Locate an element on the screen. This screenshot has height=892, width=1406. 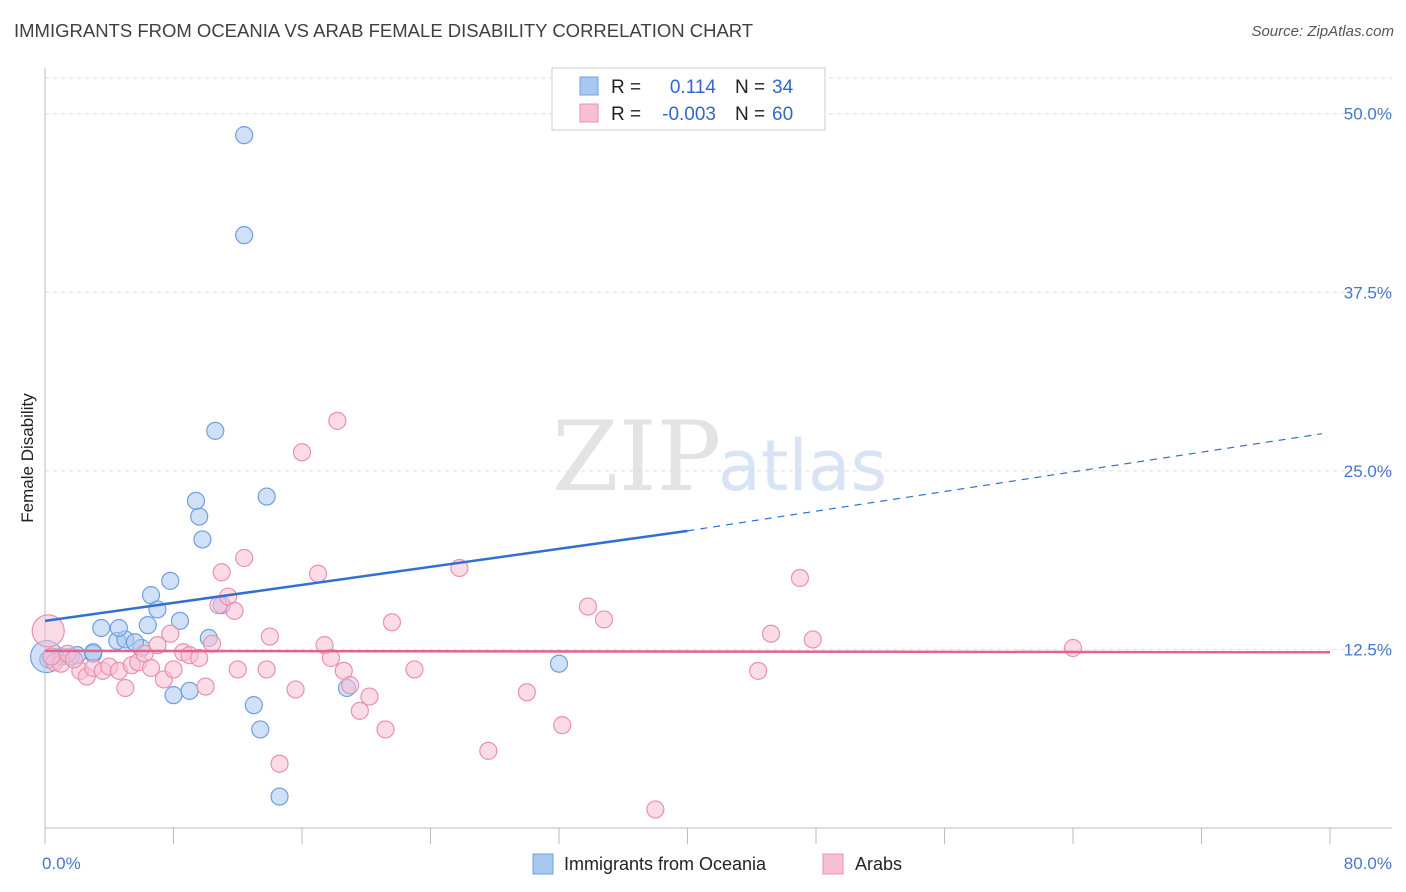
y-tick-label-1: 25.0% is located at coordinates (1368, 471).